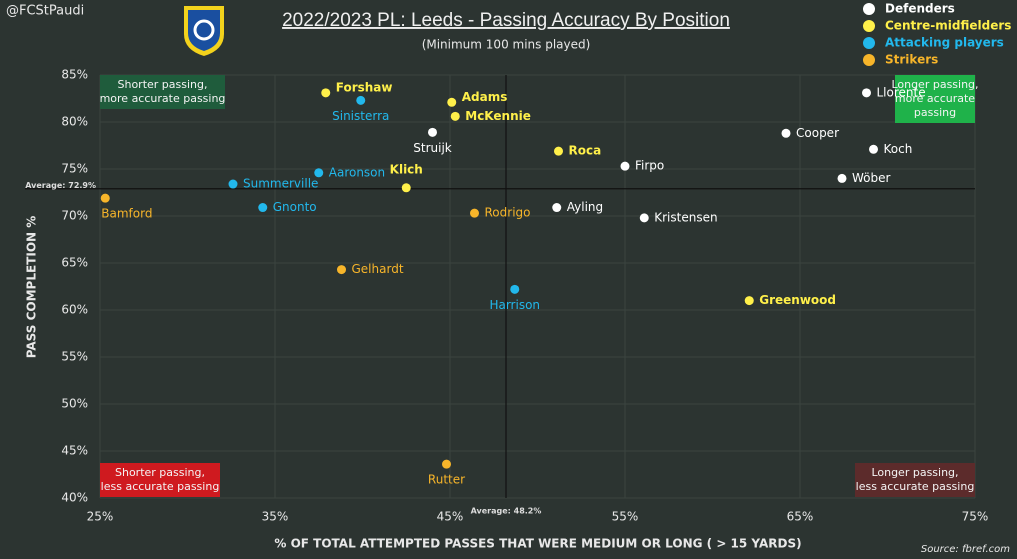  Describe the element at coordinates (935, 112) in the screenshot. I see `quadrant-text: passing` at that location.